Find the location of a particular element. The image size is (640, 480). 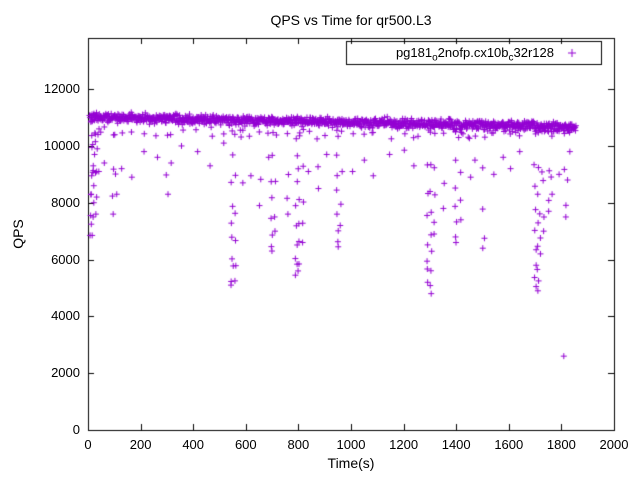

x-tick-label: 1800 is located at coordinates (561, 444).